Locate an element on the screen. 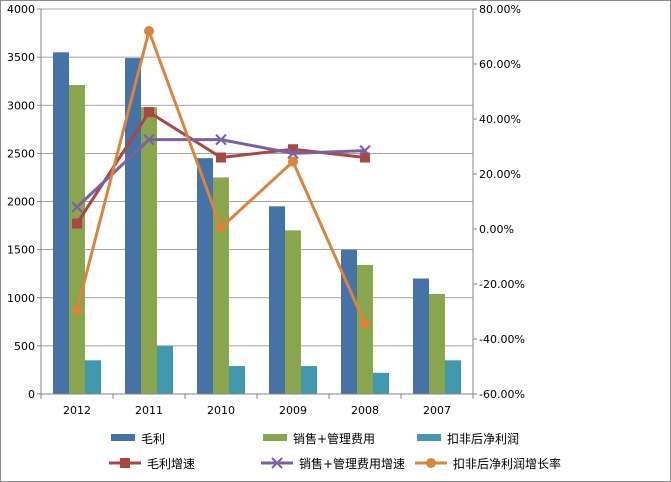  x-tick-label: 2008 is located at coordinates (365, 410).